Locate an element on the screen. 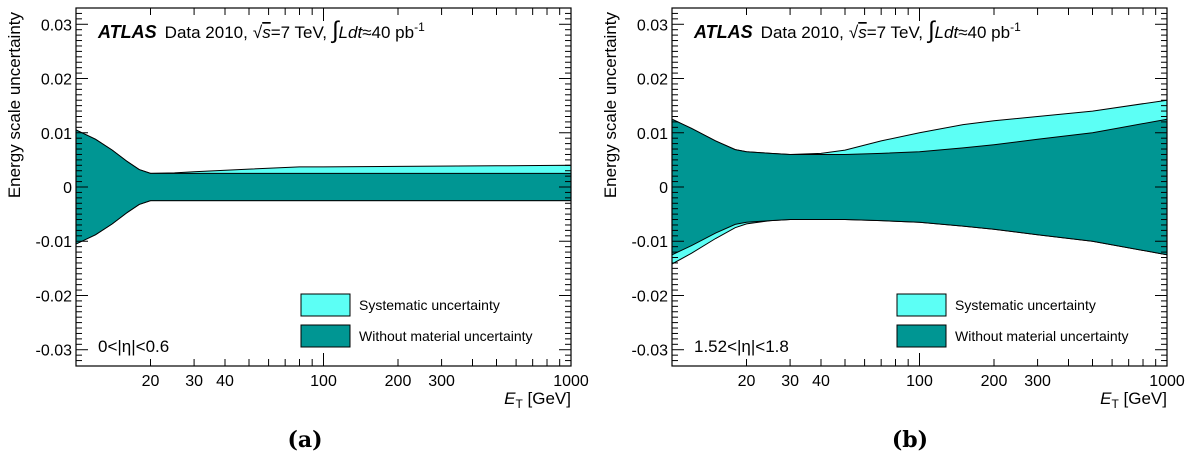 Image resolution: width=1203 pixels, height=457 pixels. panel-caption: (b) is located at coordinates (910, 440).